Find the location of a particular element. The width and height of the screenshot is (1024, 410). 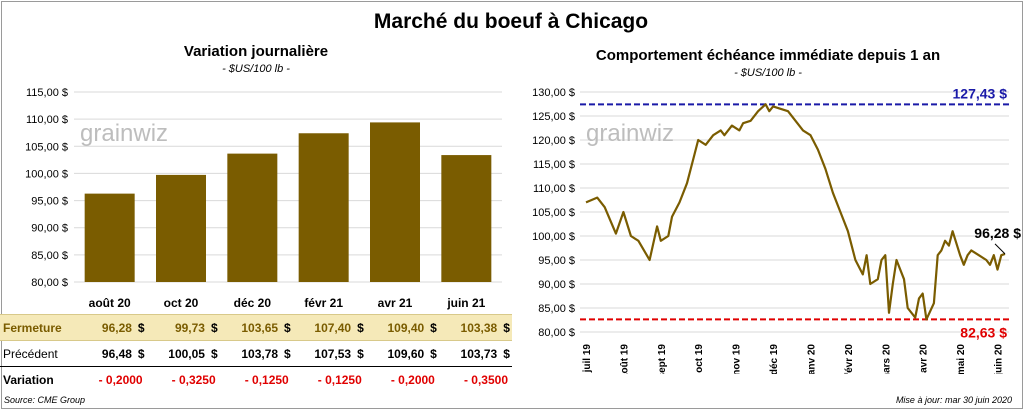

update-note: Mise à jour: mar 30 juin 2020 is located at coordinates (953, 400).